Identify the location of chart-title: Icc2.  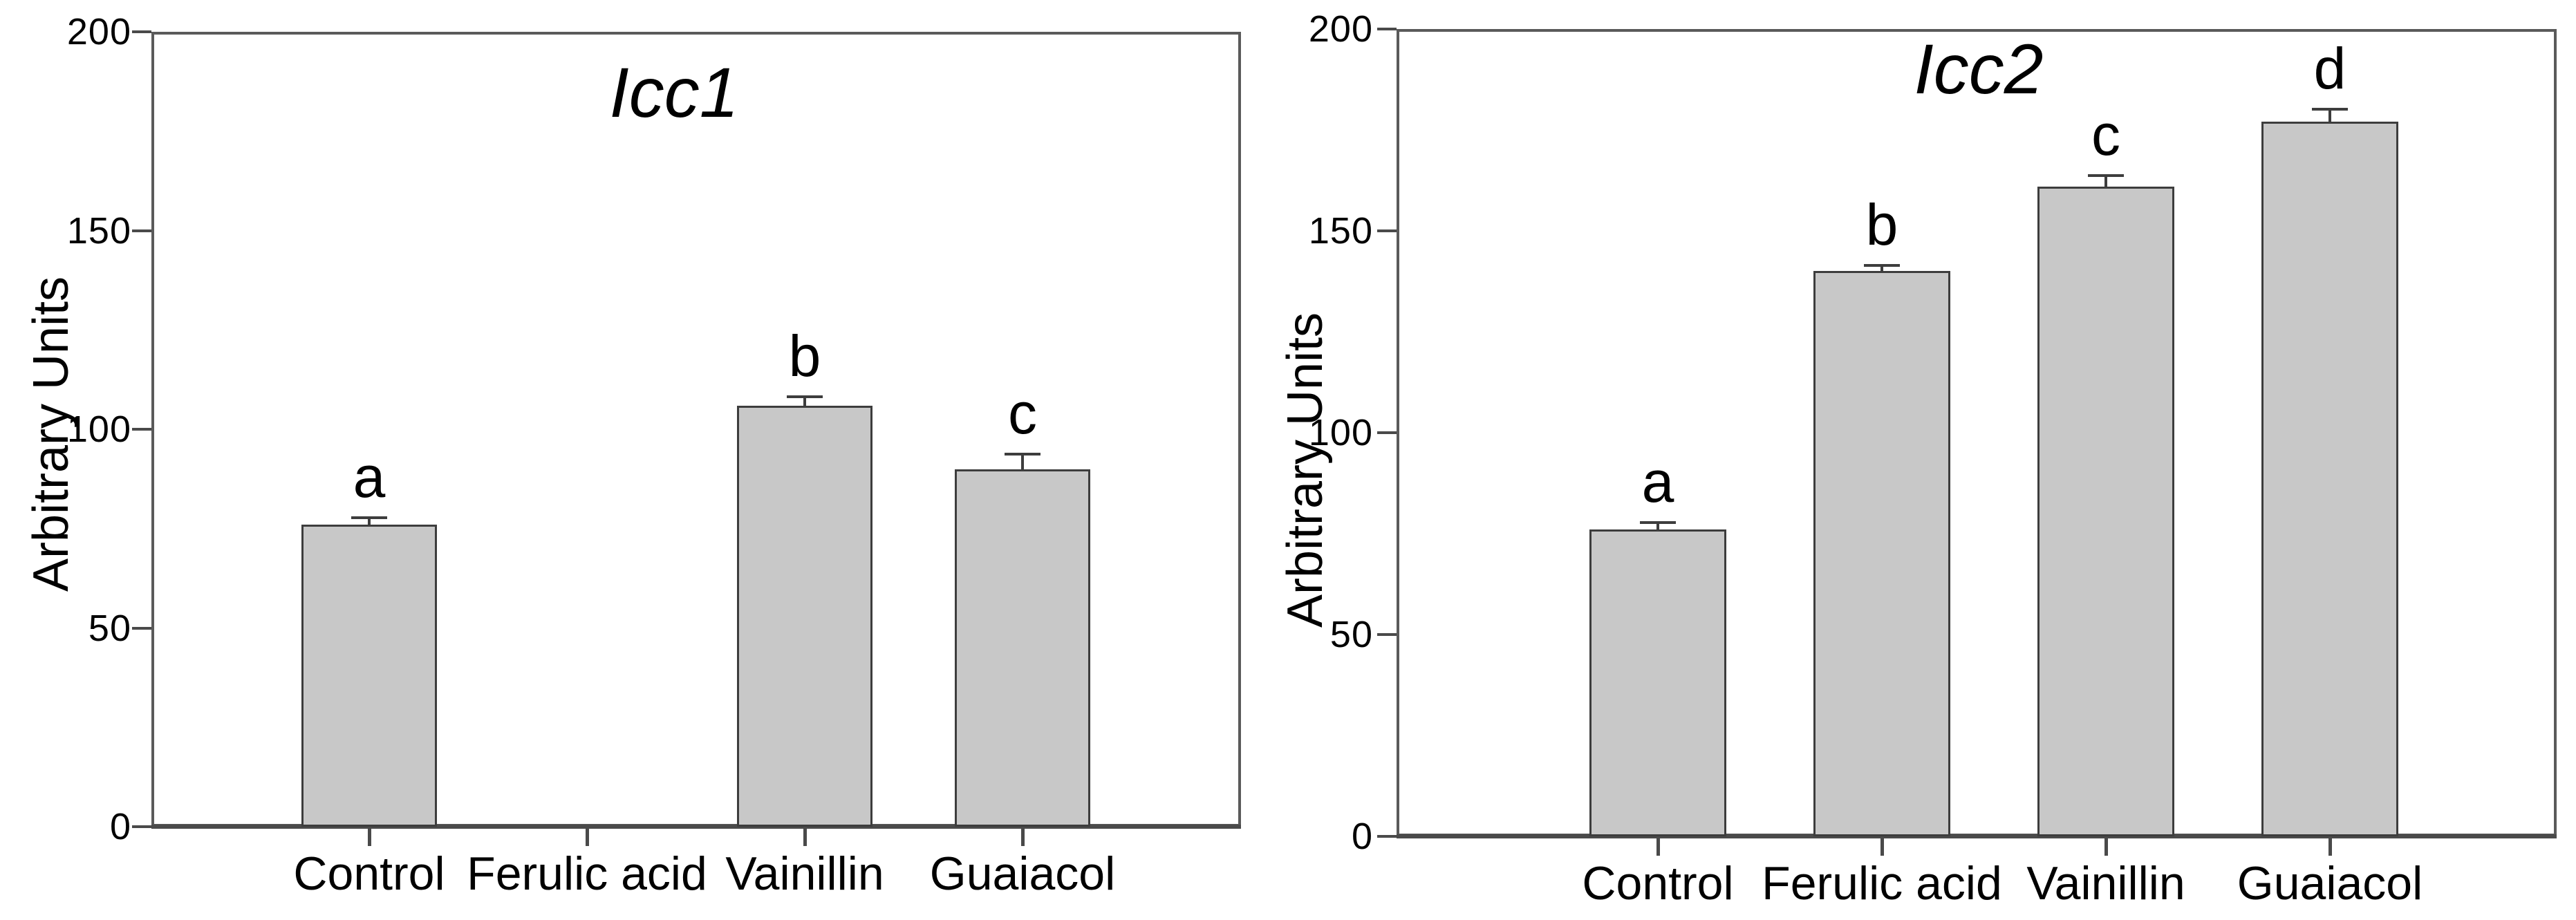
(1979, 69).